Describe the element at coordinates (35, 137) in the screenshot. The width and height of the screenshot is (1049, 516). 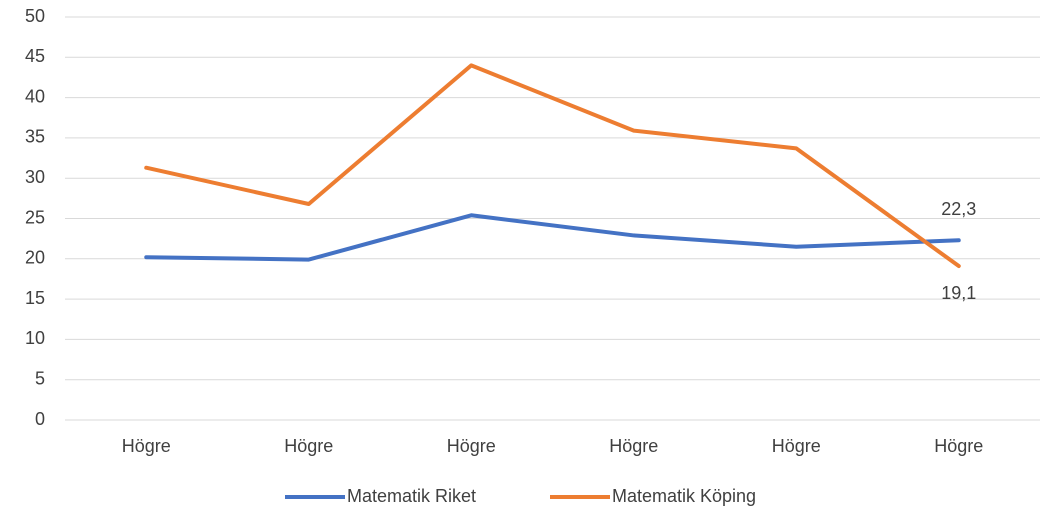
I see `y-tick-label: 35` at that location.